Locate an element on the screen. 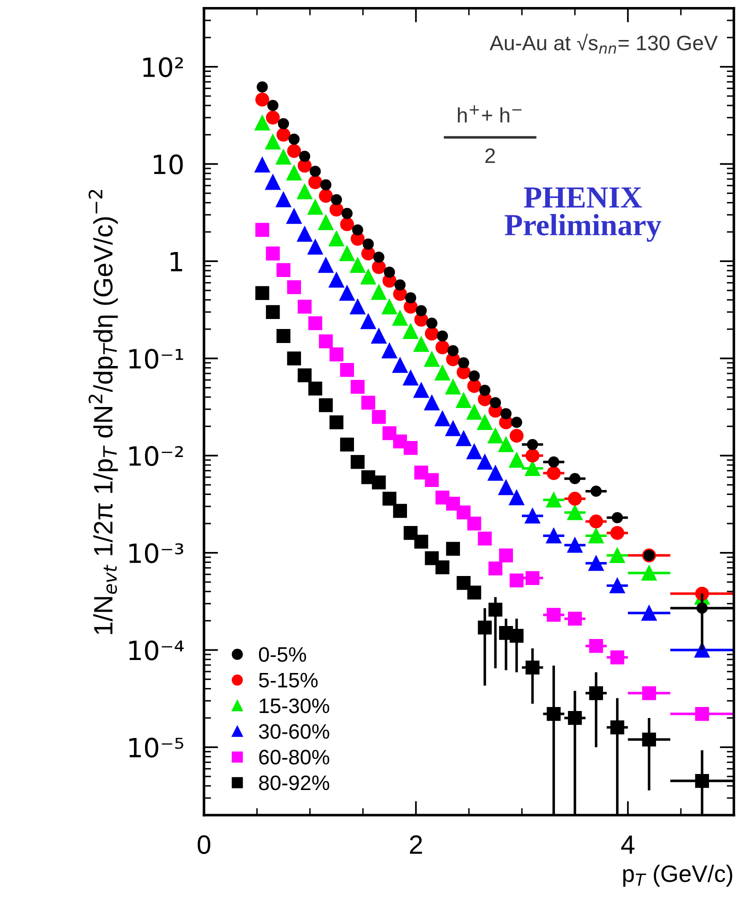 This screenshot has width=738, height=919. y-tick-label: 10⁻⁴ is located at coordinates (156, 650).